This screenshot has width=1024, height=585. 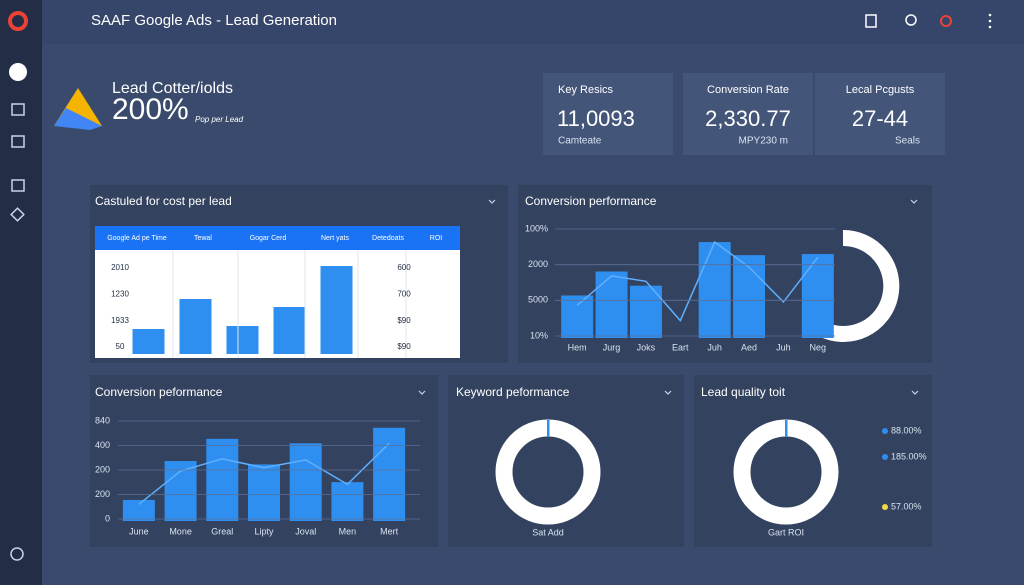 What do you see at coordinates (203, 238) in the screenshot?
I see `table-column: Tewal` at bounding box center [203, 238].